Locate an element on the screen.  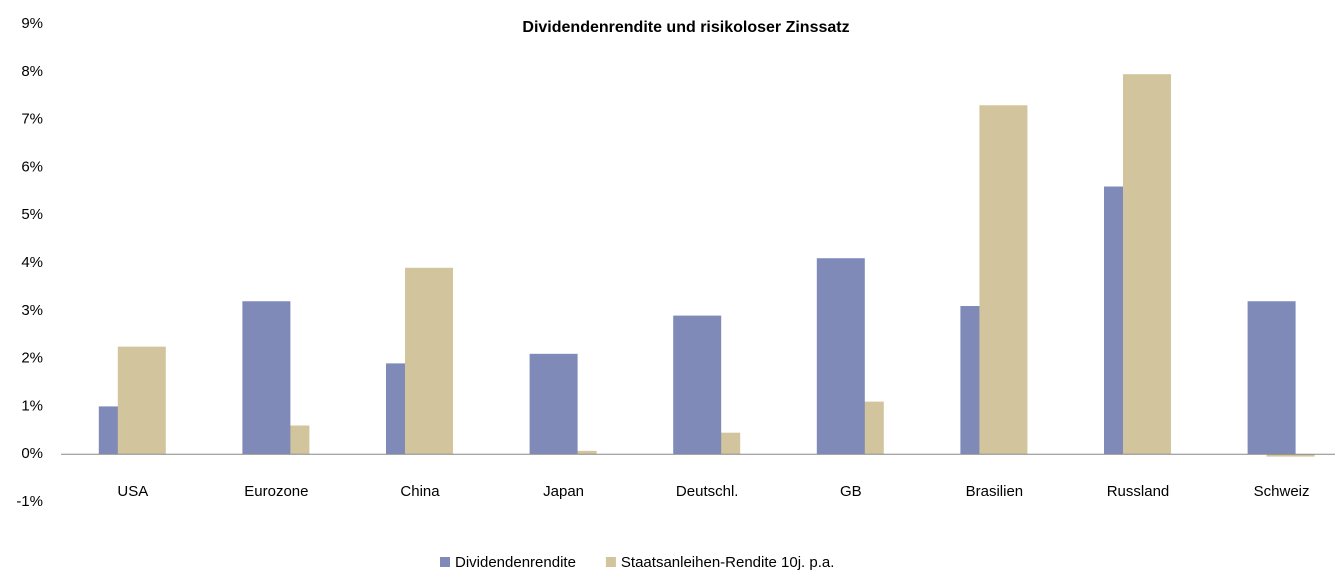
x-tick-label: GB is located at coordinates (851, 491).